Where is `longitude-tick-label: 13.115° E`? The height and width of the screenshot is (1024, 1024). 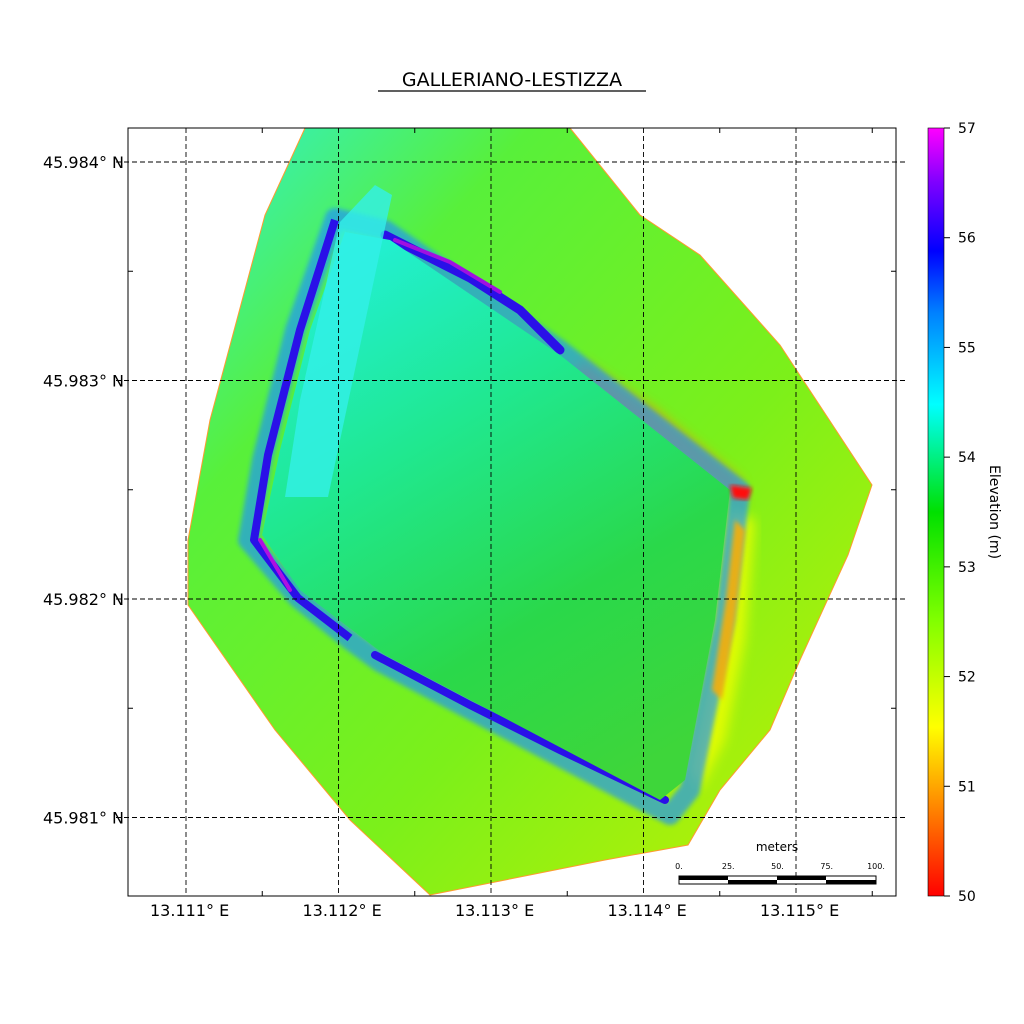 longitude-tick-label: 13.115° E is located at coordinates (799, 910).